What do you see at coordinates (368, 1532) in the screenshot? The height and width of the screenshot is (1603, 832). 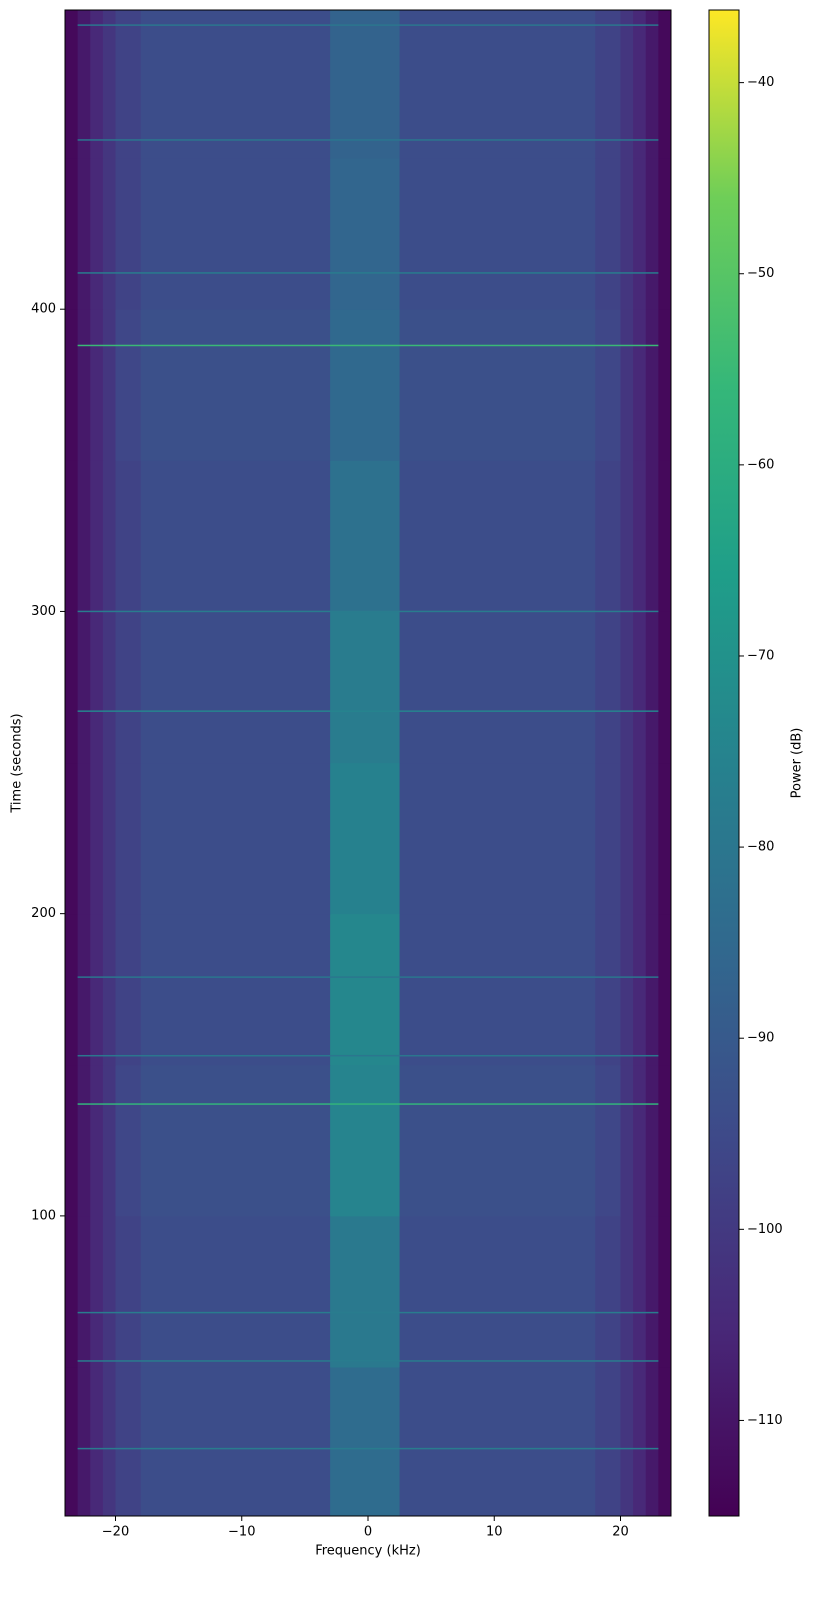 I see `x-tick-label: 0` at bounding box center [368, 1532].